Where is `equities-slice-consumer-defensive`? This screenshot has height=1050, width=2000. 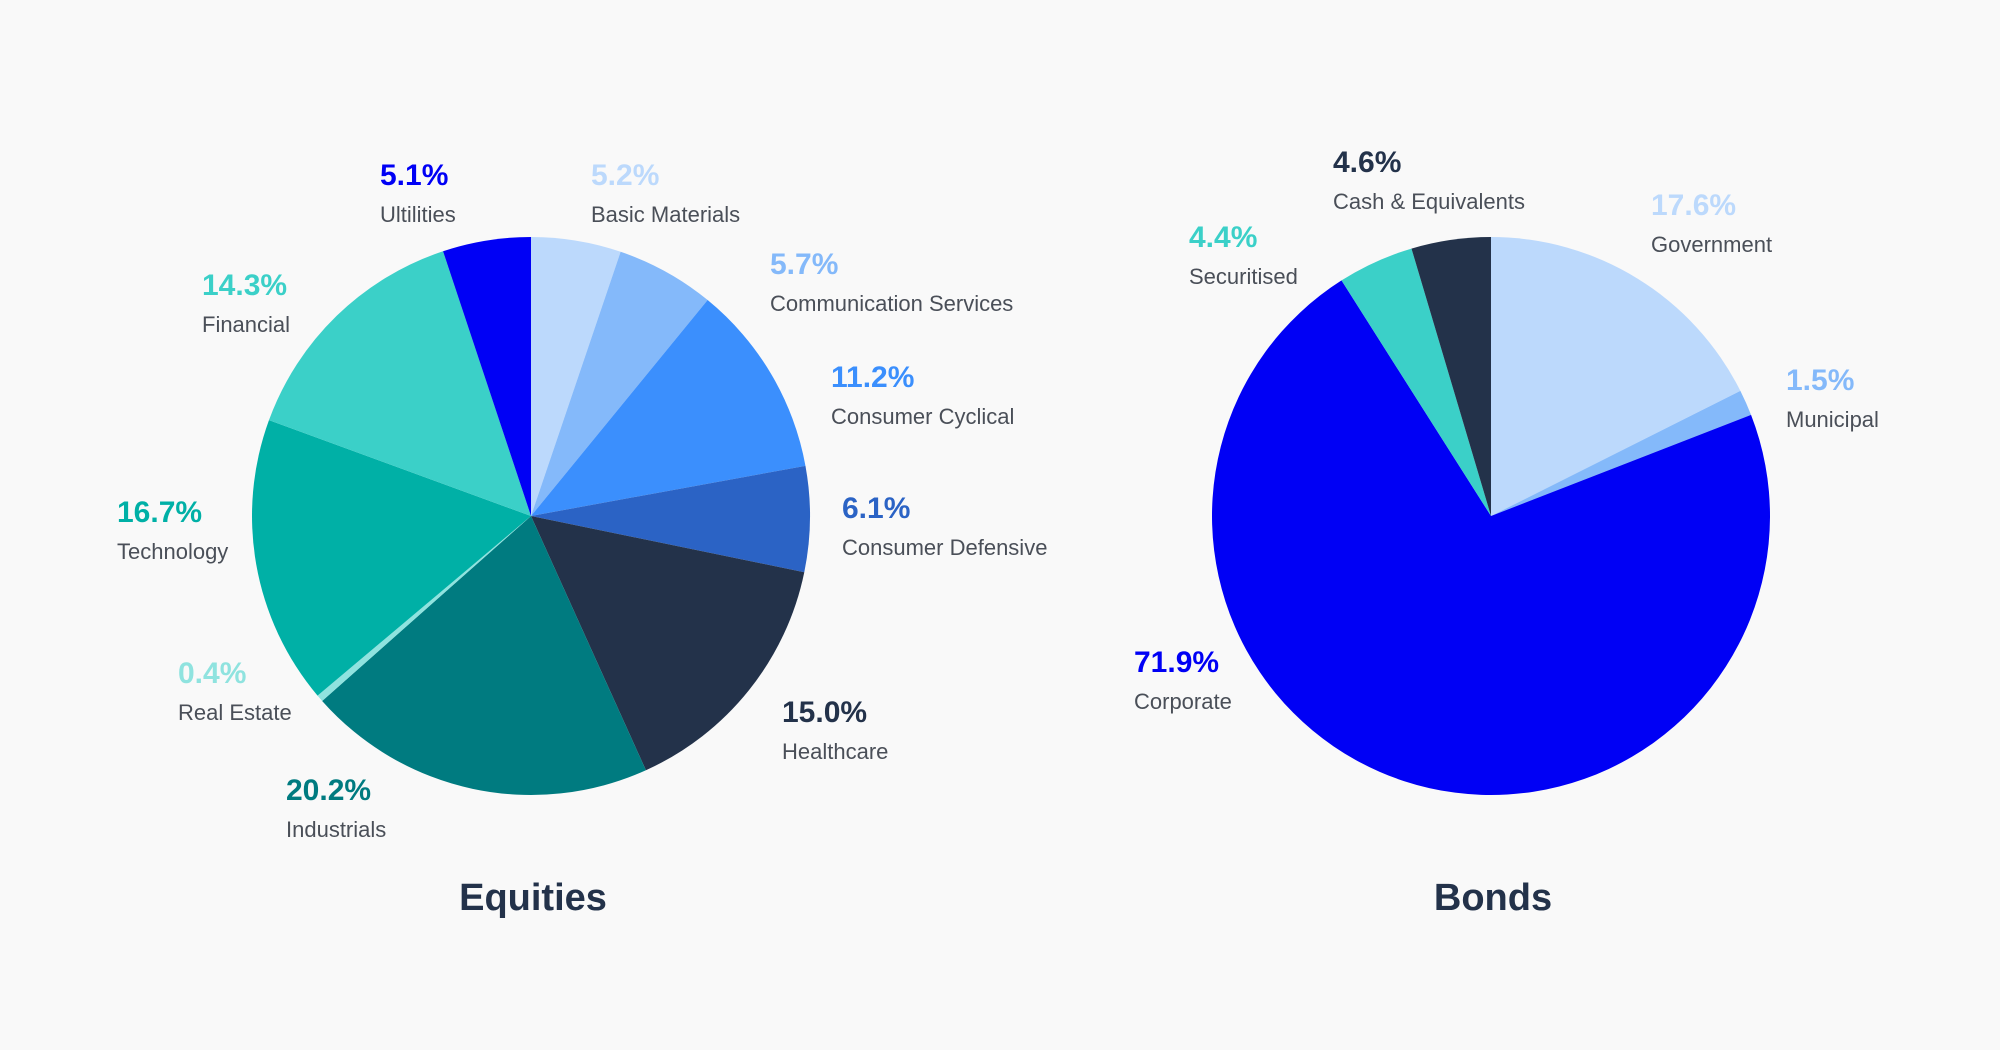 equities-slice-consumer-defensive is located at coordinates (671, 519).